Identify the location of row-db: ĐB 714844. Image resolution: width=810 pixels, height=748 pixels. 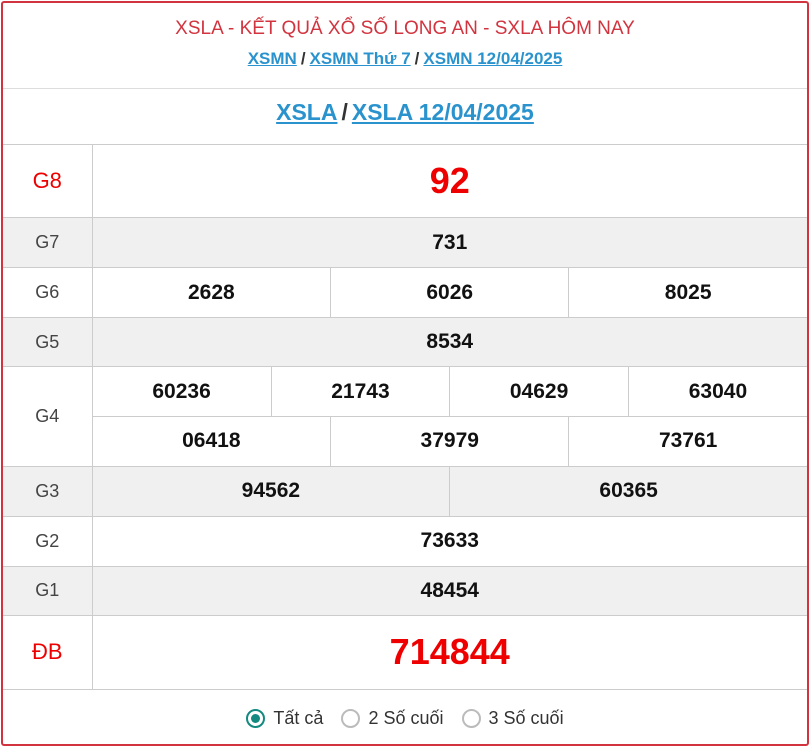
(405, 652).